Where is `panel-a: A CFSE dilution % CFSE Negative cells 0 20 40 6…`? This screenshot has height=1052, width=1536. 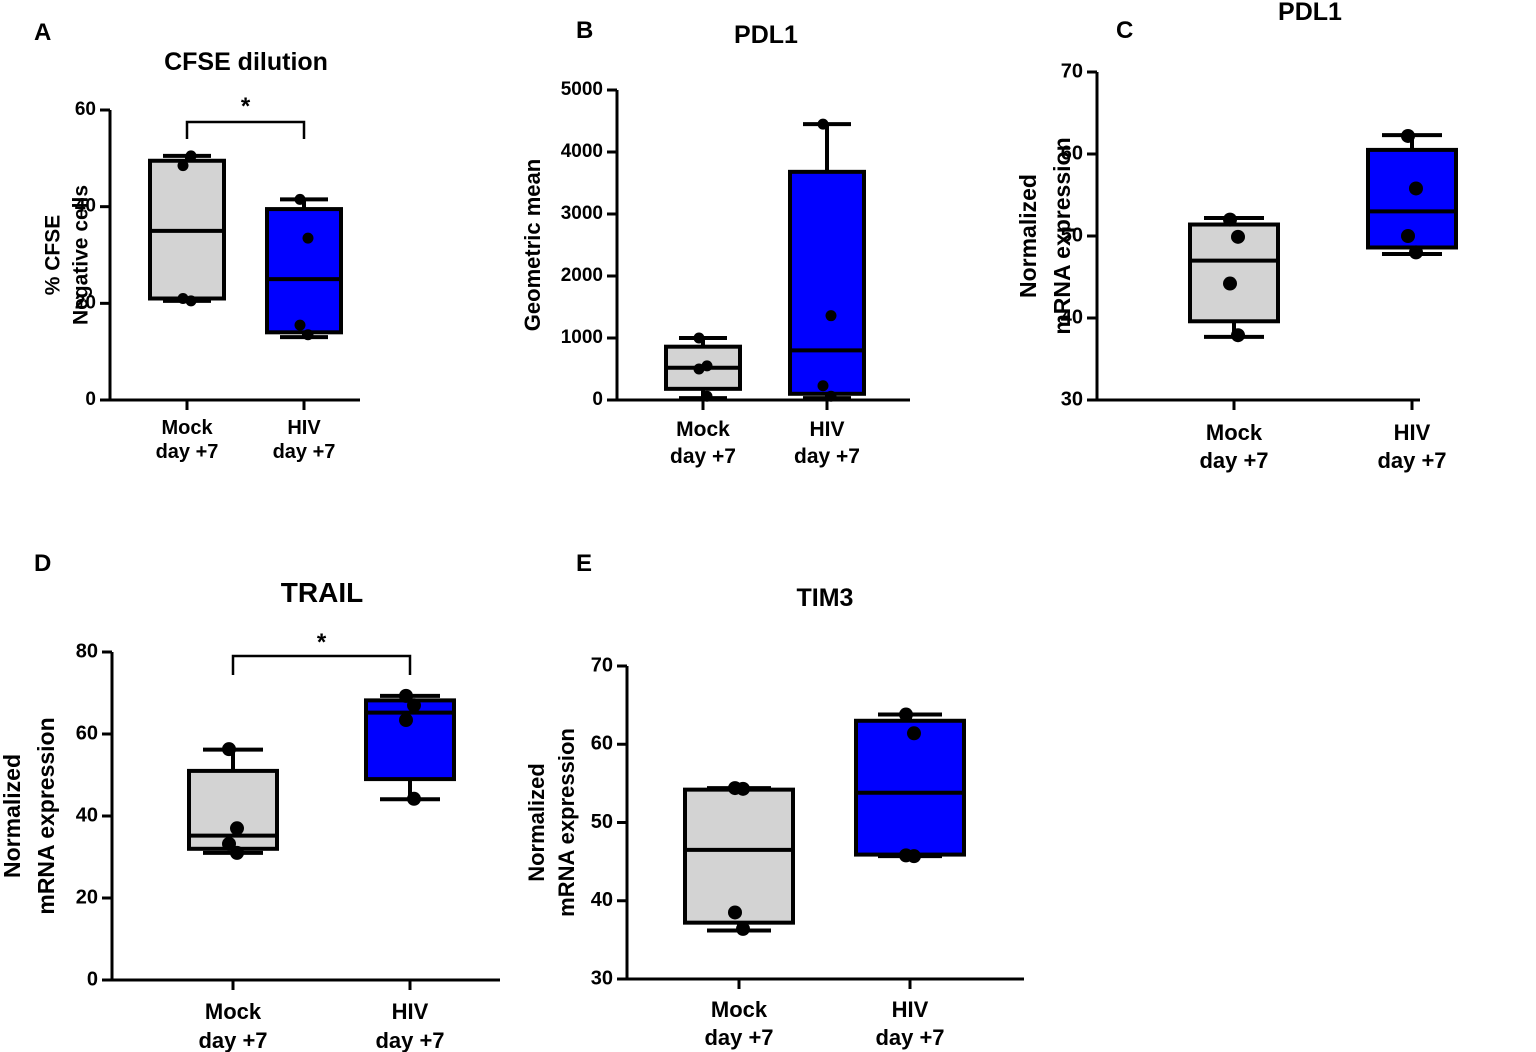 panel-a: A CFSE dilution % CFSE Negative cells 0 20 40 6… is located at coordinates (197, 241).